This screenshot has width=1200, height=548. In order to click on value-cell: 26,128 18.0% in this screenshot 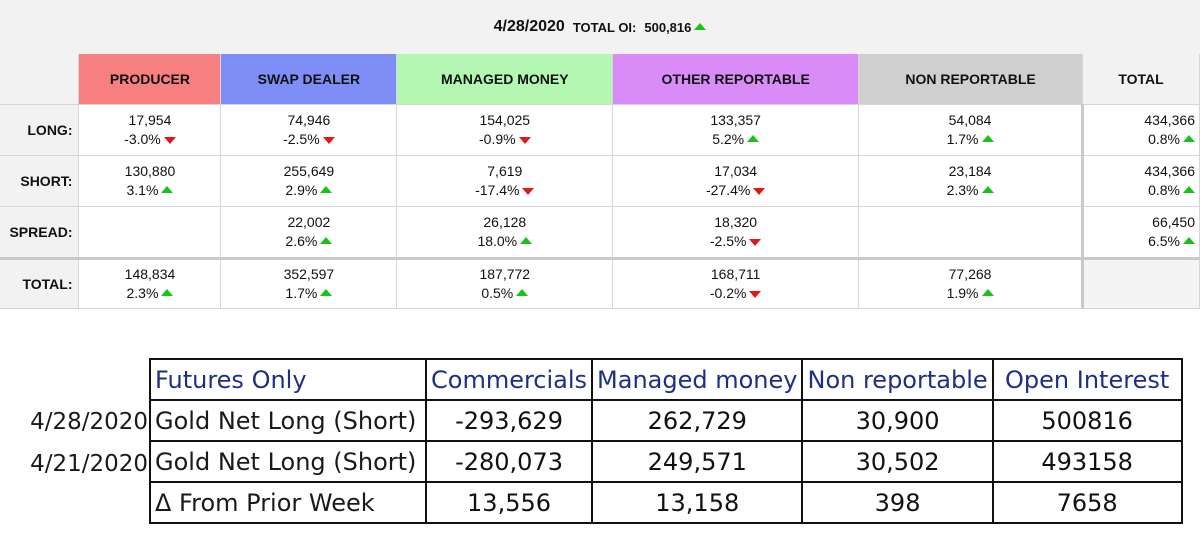, I will do `click(505, 232)`.